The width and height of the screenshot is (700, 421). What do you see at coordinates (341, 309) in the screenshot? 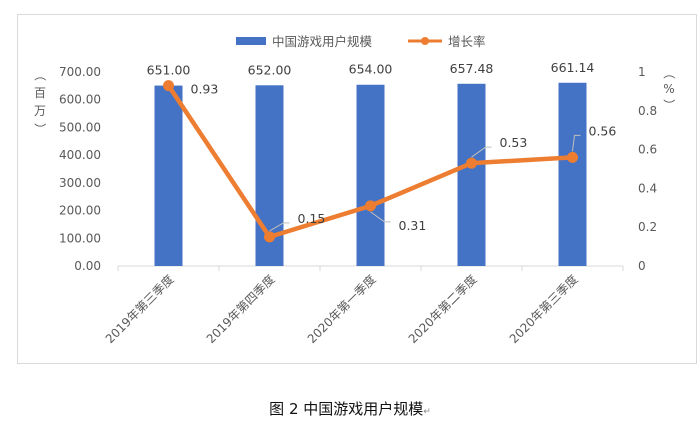
I see `x-category-label: 2020年第一季度` at bounding box center [341, 309].